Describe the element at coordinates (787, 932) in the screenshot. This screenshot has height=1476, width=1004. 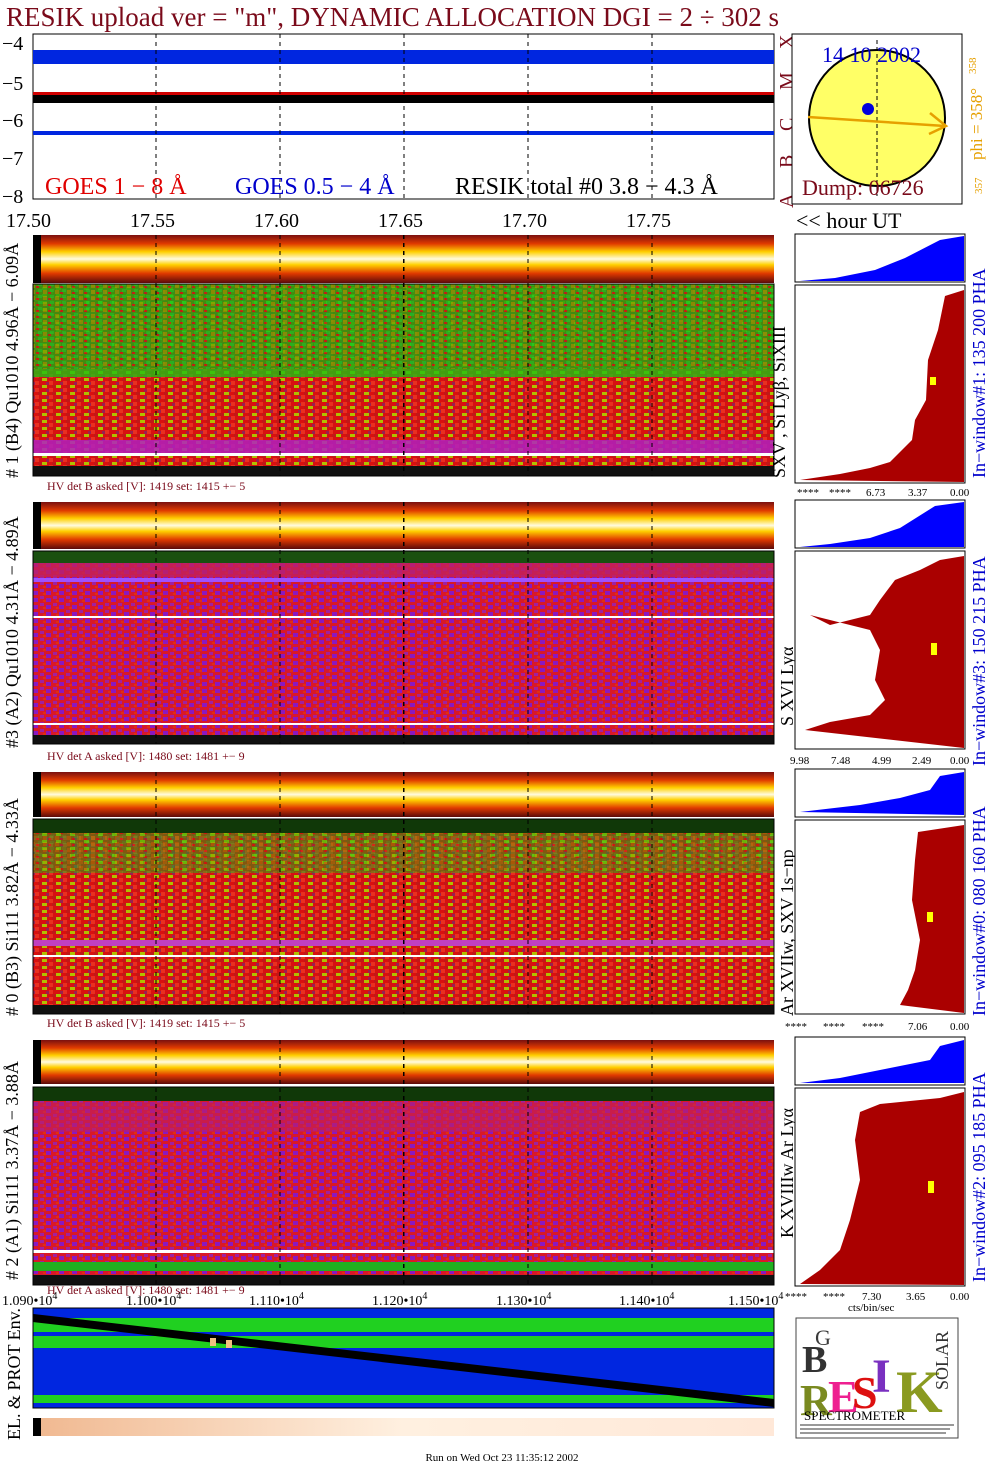
I see `channel-0-lines-label: Ar XVIIw, SXV 1s−np` at that location.